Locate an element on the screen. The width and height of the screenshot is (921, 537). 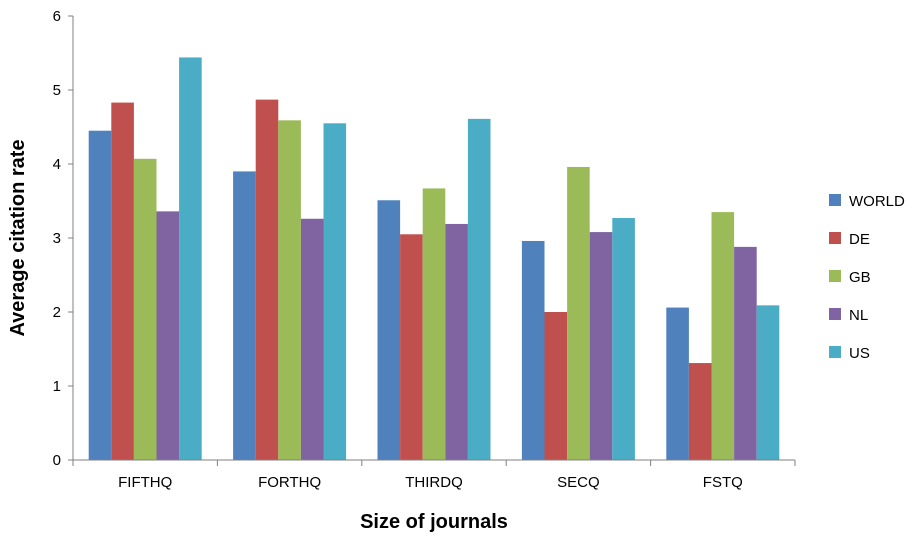
bar-us-forthq is located at coordinates (335, 292).